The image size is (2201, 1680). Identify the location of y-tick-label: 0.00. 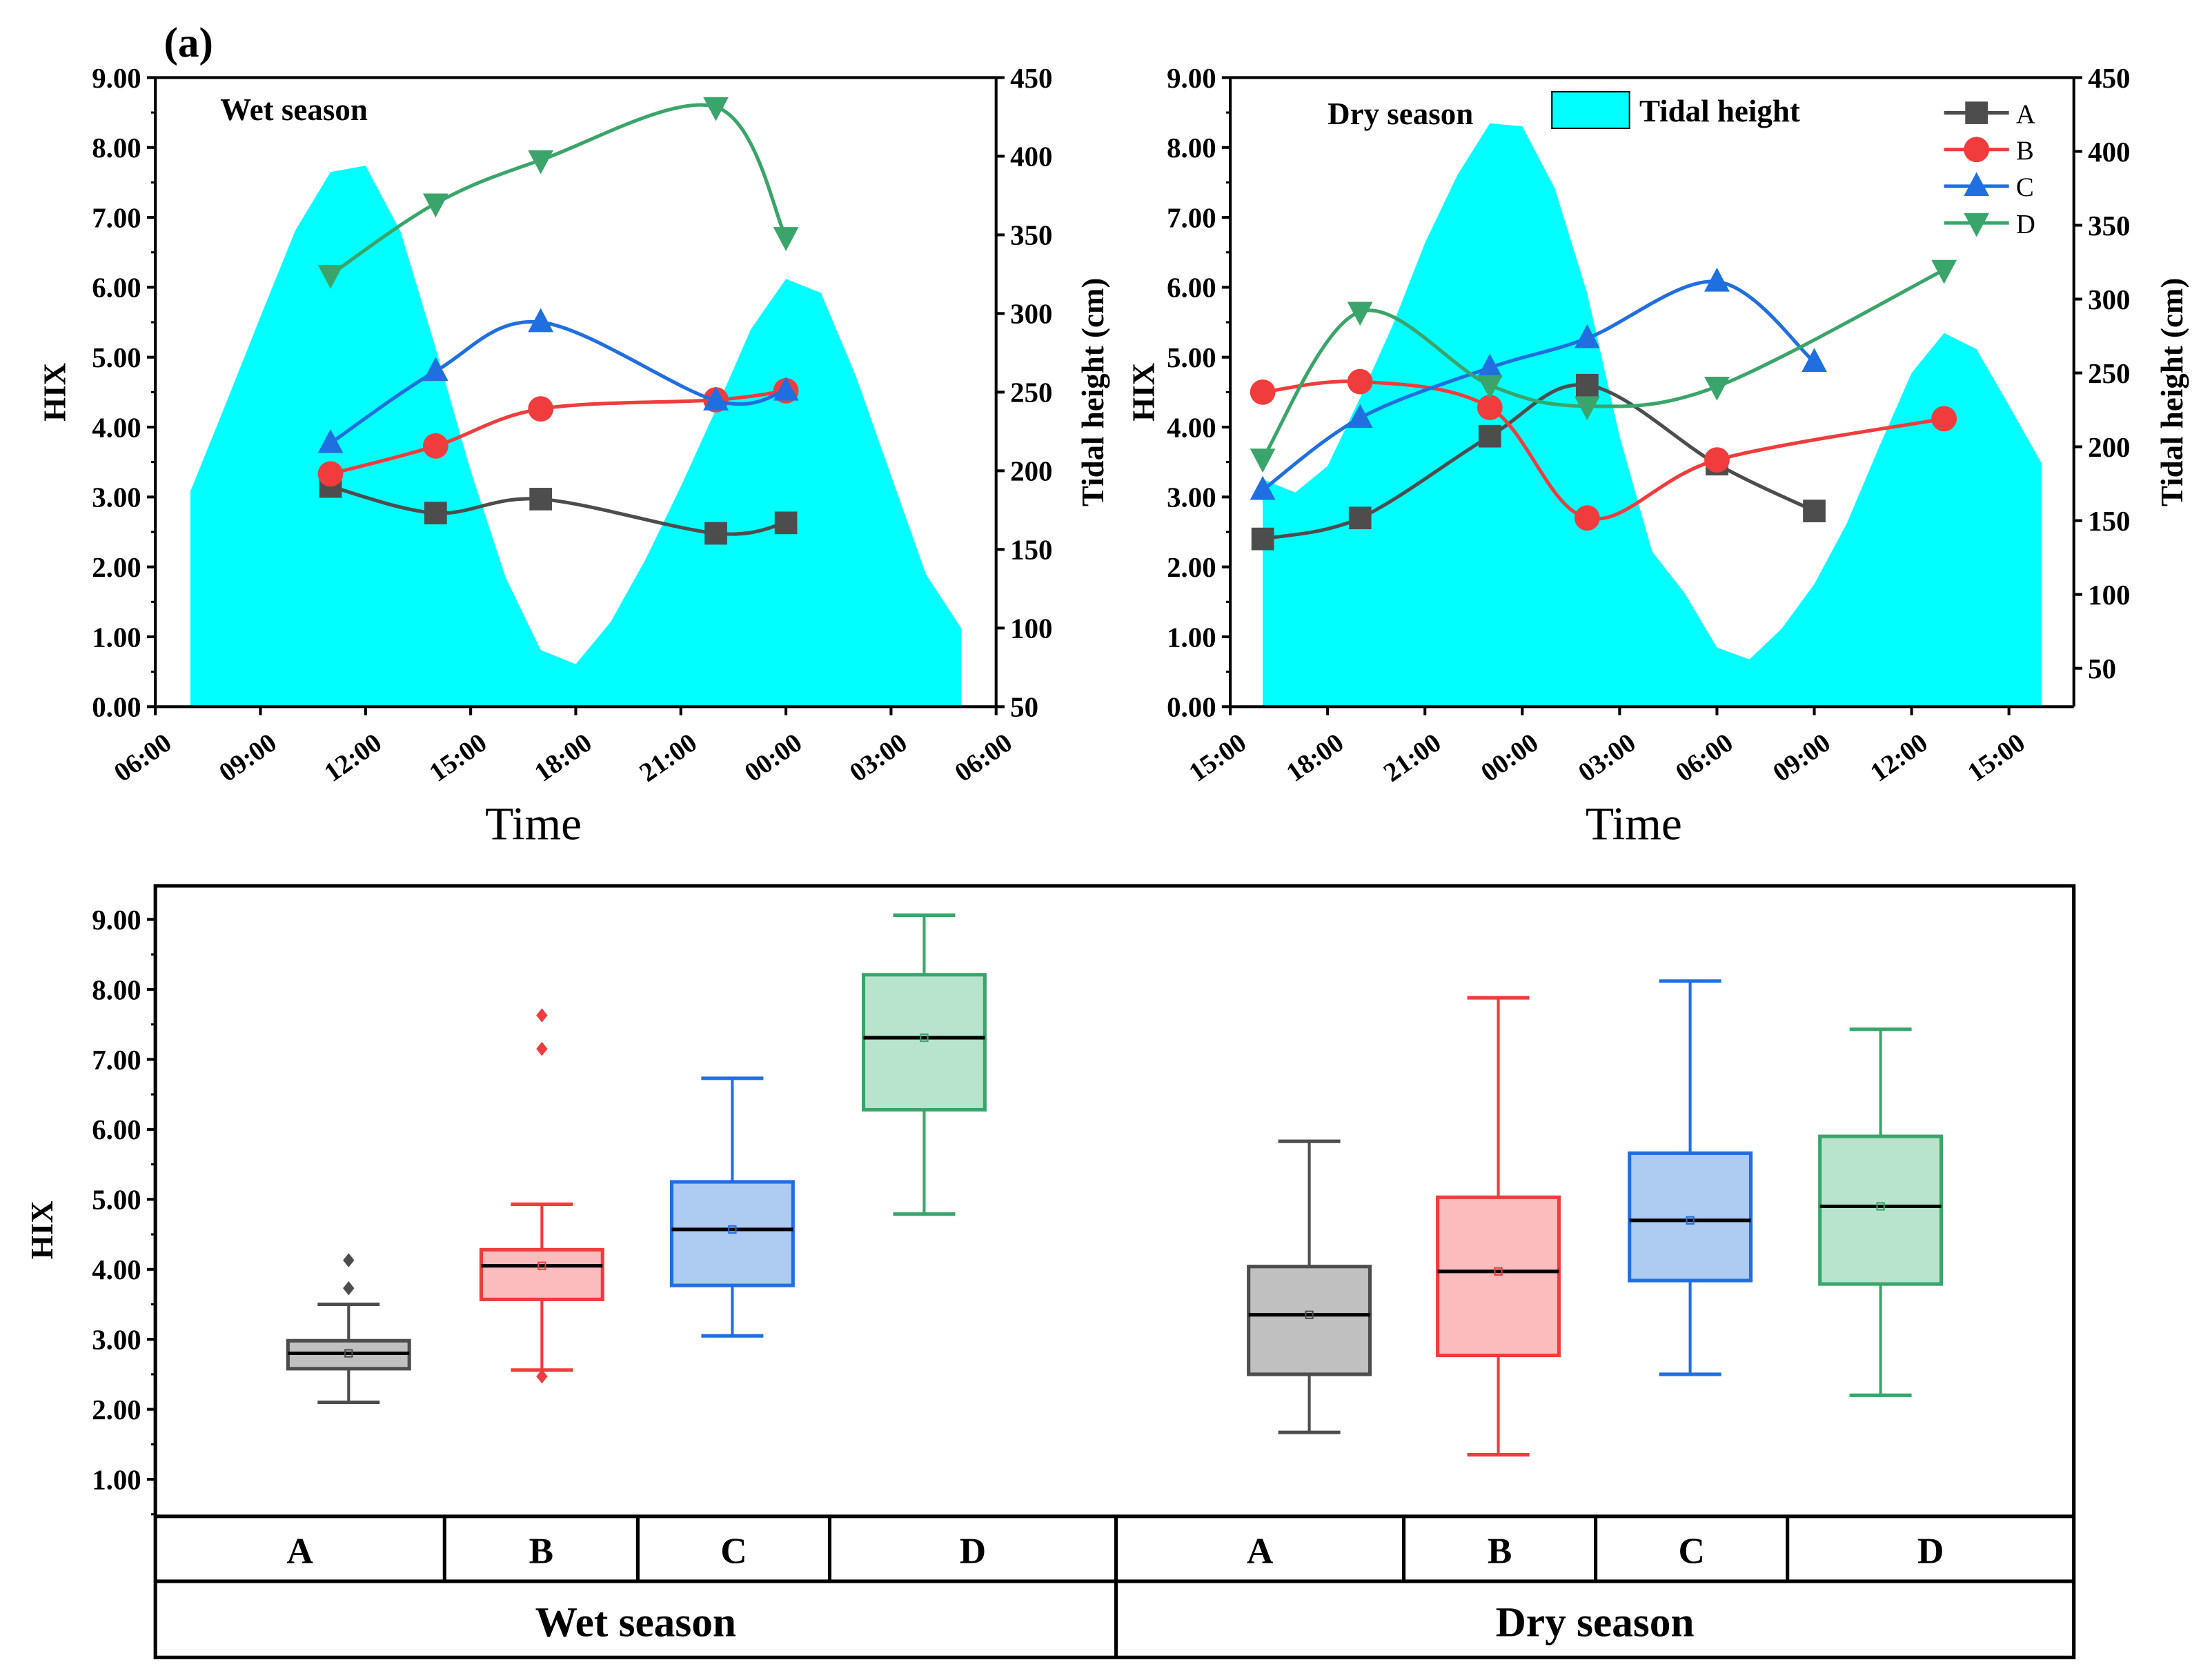
(117, 707).